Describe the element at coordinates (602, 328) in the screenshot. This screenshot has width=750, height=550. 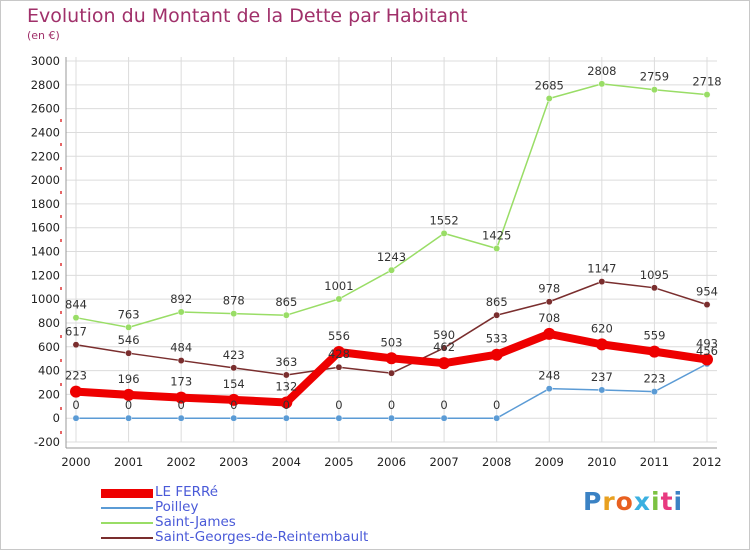
I see `data-label: 620` at that location.